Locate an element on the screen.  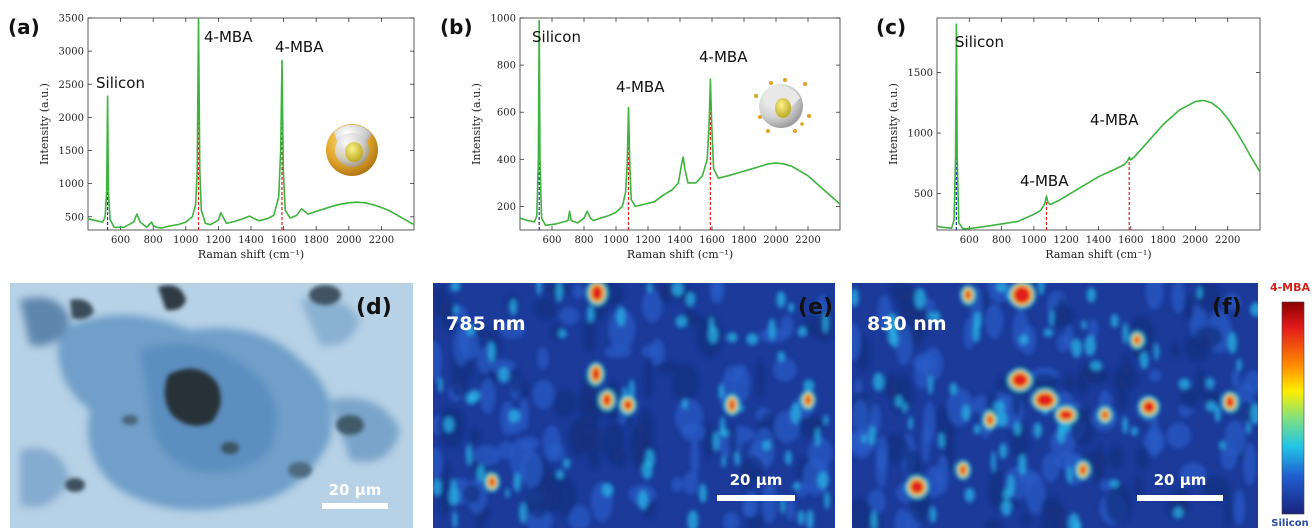
raman-map-e is located at coordinates (634, 405).